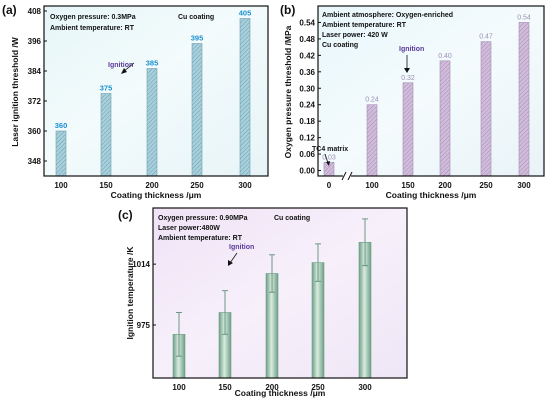 The width and height of the screenshot is (550, 403). Describe the element at coordinates (307, 171) in the screenshot. I see `y-tick-label-b-0: 0.00` at that location.